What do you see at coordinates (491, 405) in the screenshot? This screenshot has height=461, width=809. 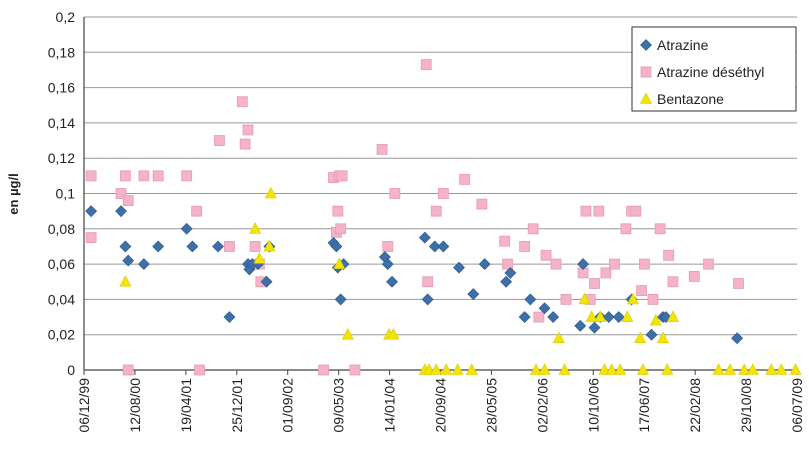 I see `x-tick-label: 28/05/05` at bounding box center [491, 405].